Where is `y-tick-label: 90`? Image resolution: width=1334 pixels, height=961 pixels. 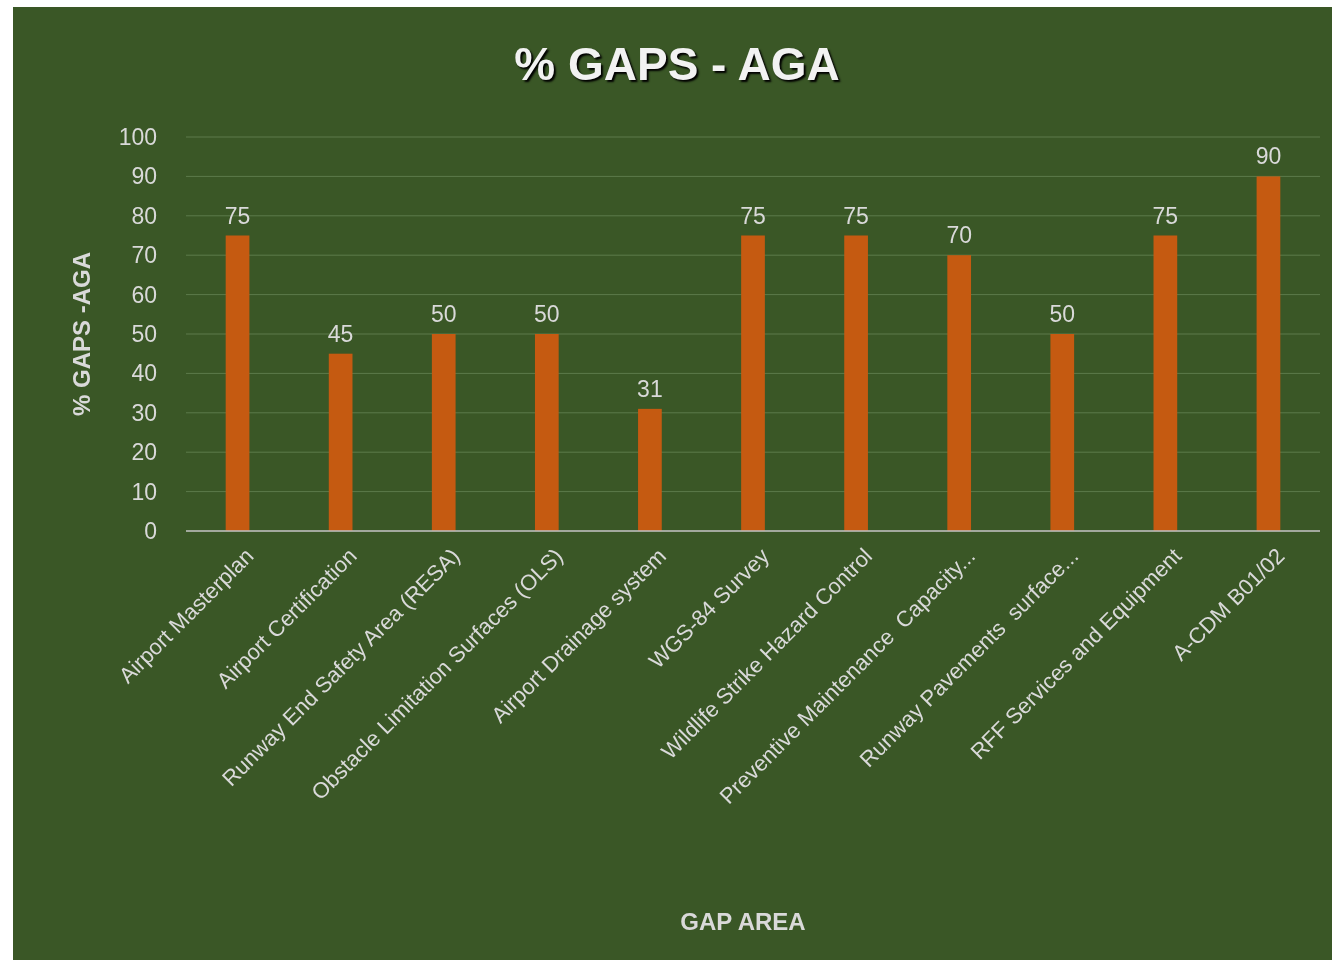 y-tick-label: 90 is located at coordinates (144, 176).